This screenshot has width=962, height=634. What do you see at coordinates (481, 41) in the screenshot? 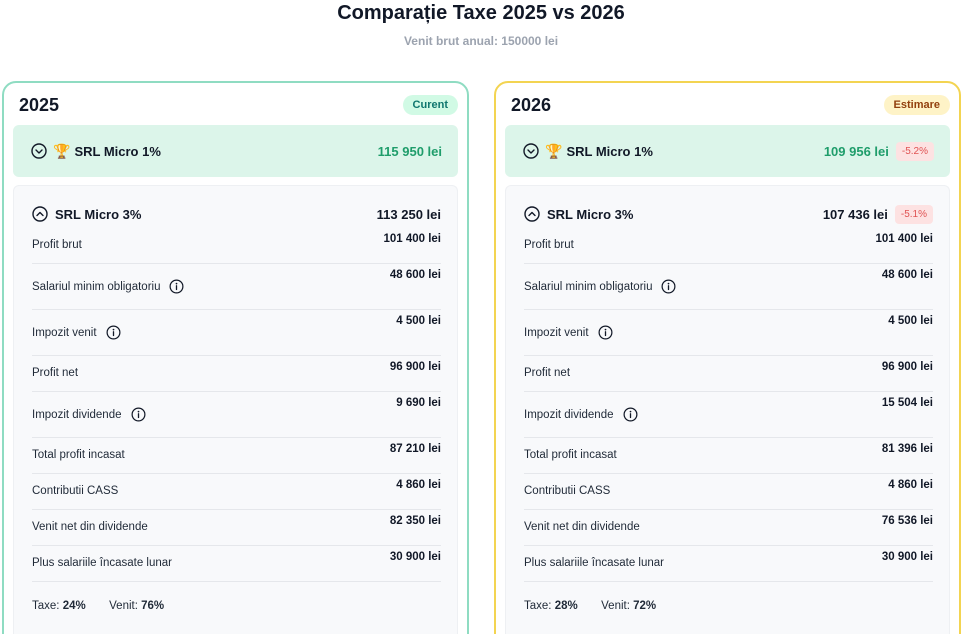
I see `page-subtitle: Venit brut anual: 150000 lei` at bounding box center [481, 41].